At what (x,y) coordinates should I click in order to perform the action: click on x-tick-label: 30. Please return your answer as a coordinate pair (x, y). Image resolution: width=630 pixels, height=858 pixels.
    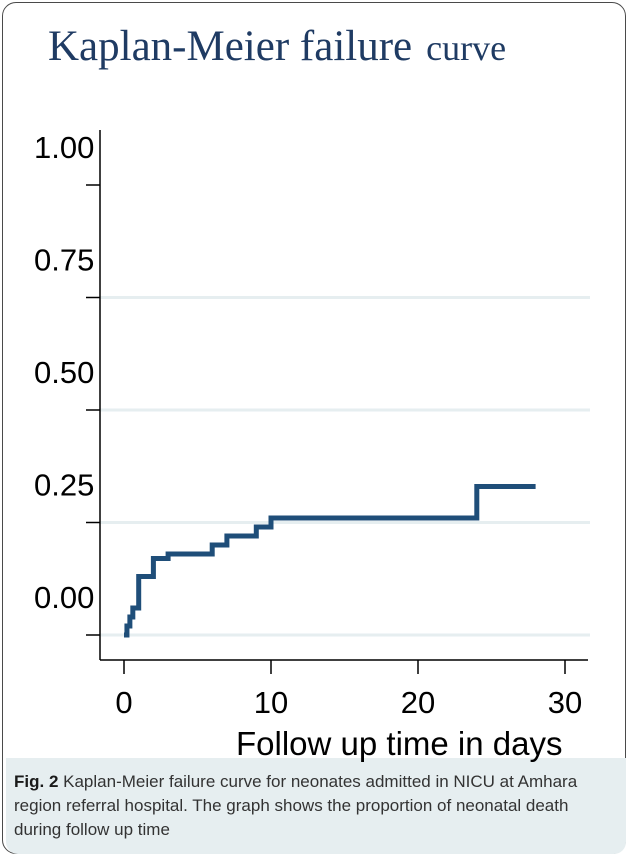
    Looking at the image, I should click on (565, 702).